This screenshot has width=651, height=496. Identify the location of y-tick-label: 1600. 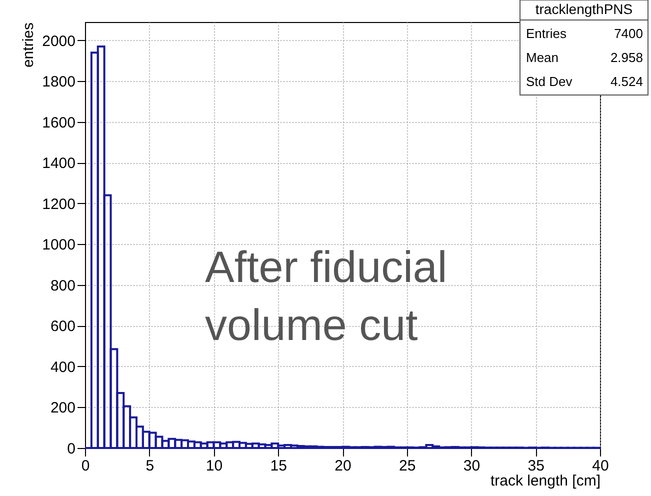
(59, 123).